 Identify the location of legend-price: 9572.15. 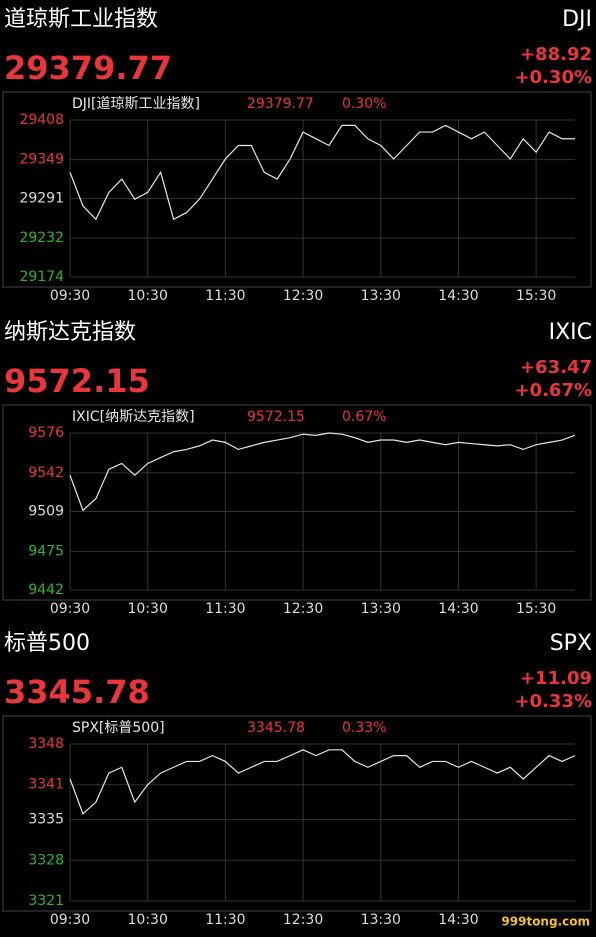
(276, 417).